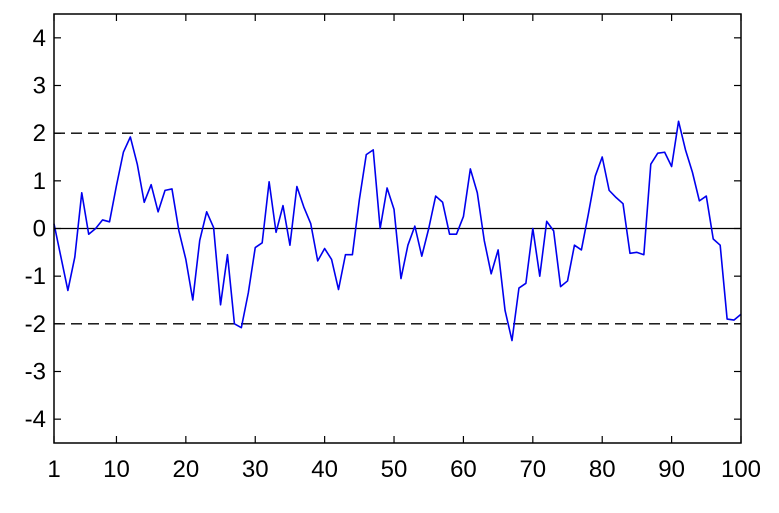  I want to click on x-tick-label: 90, so click(671, 469).